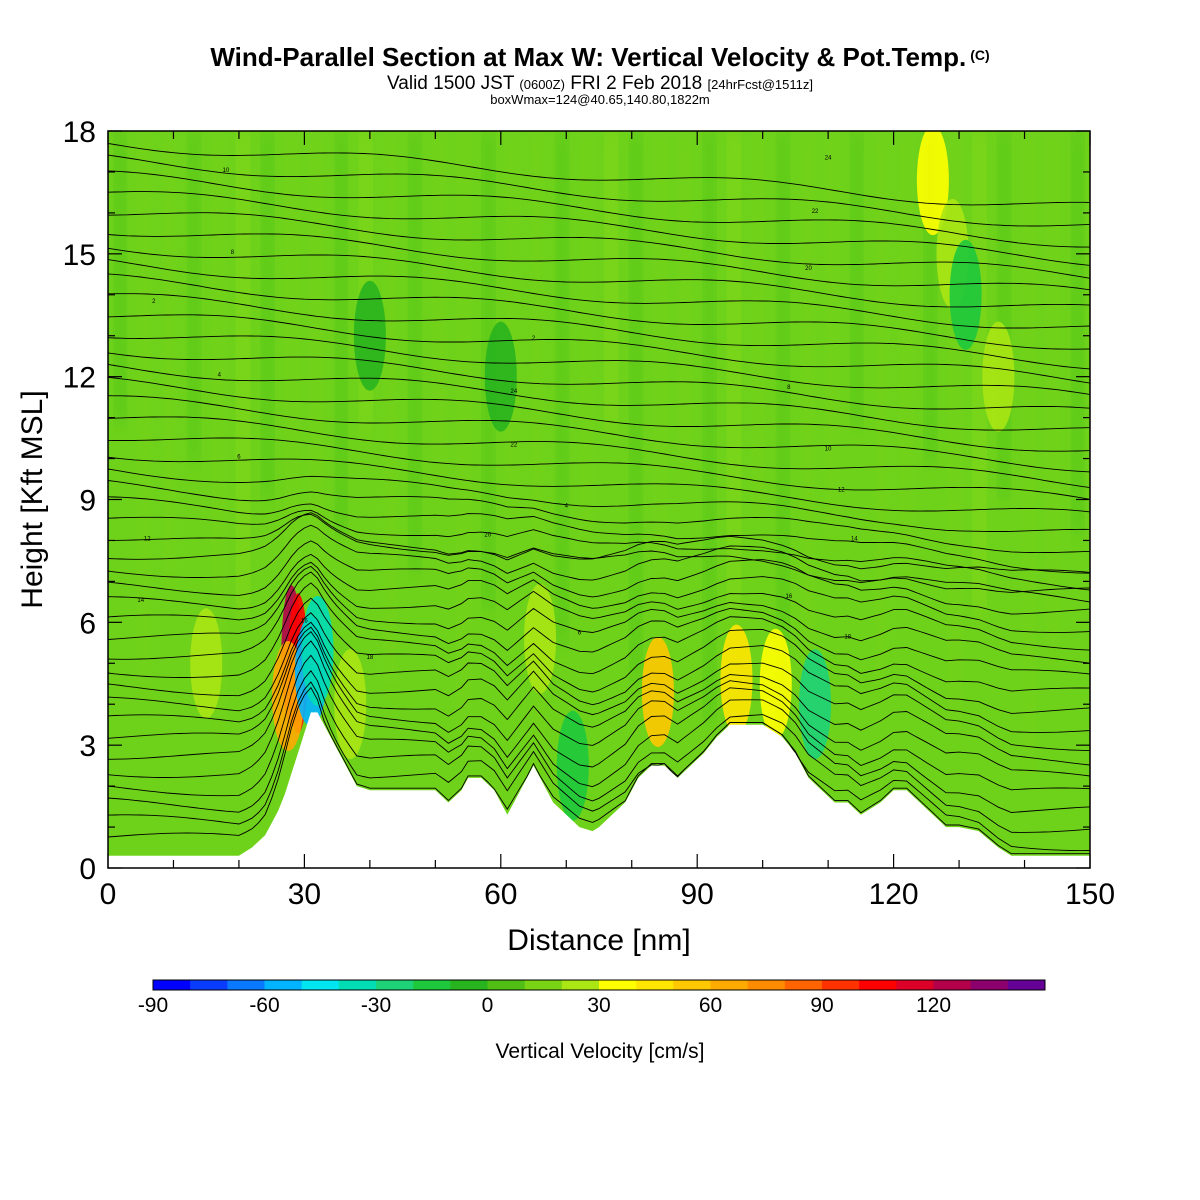 The image size is (1200, 1200). I want to click on theta-label: 10, so click(828, 449).